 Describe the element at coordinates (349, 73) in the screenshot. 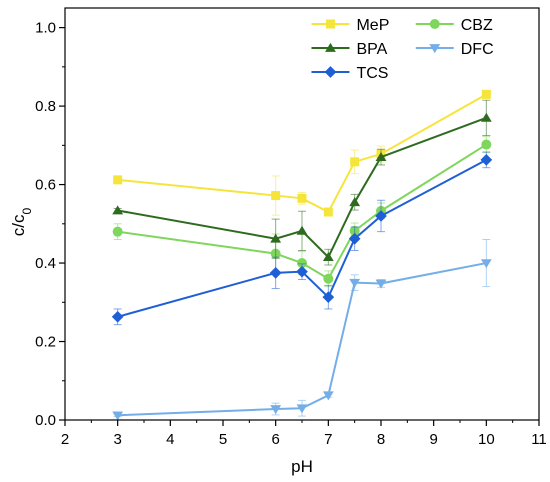

I see `legend-item-tcs: TCS` at that location.